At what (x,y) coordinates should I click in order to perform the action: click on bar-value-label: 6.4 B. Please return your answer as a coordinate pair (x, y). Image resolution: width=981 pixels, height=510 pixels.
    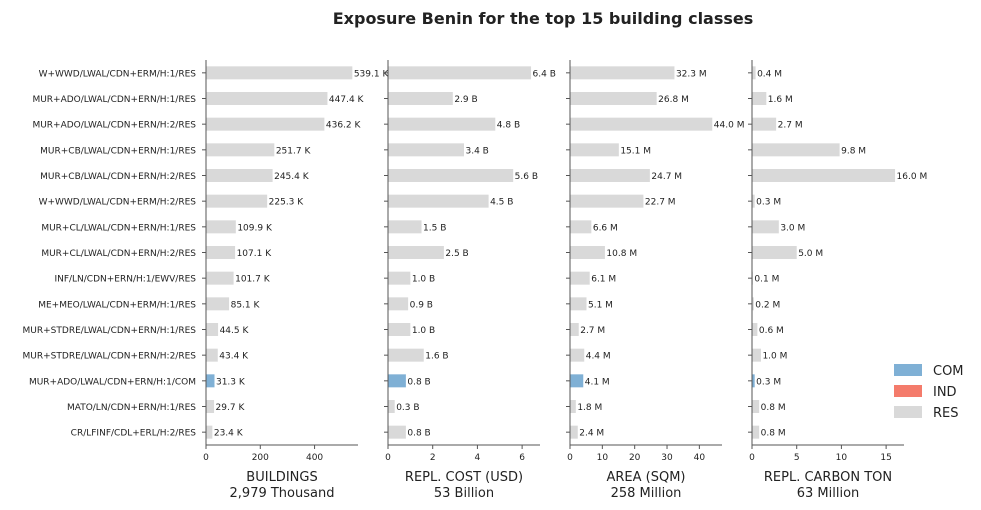
    Looking at the image, I should click on (544, 74).